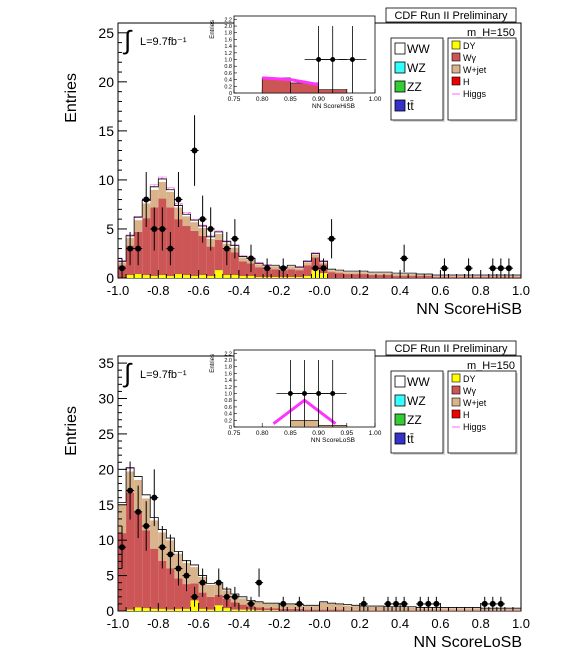 The image size is (567, 667). Describe the element at coordinates (106, 33) in the screenshot. I see `y-tick-label: 25` at that location.